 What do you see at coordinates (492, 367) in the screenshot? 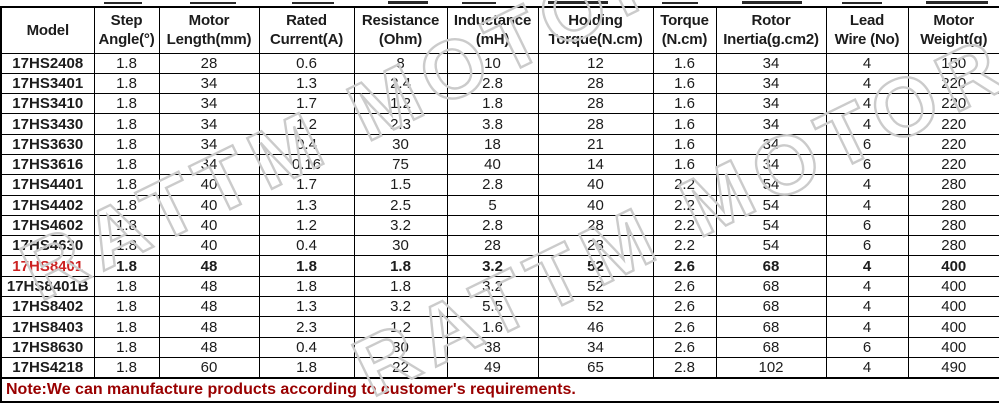
I see `value-cell: 49` at bounding box center [492, 367].